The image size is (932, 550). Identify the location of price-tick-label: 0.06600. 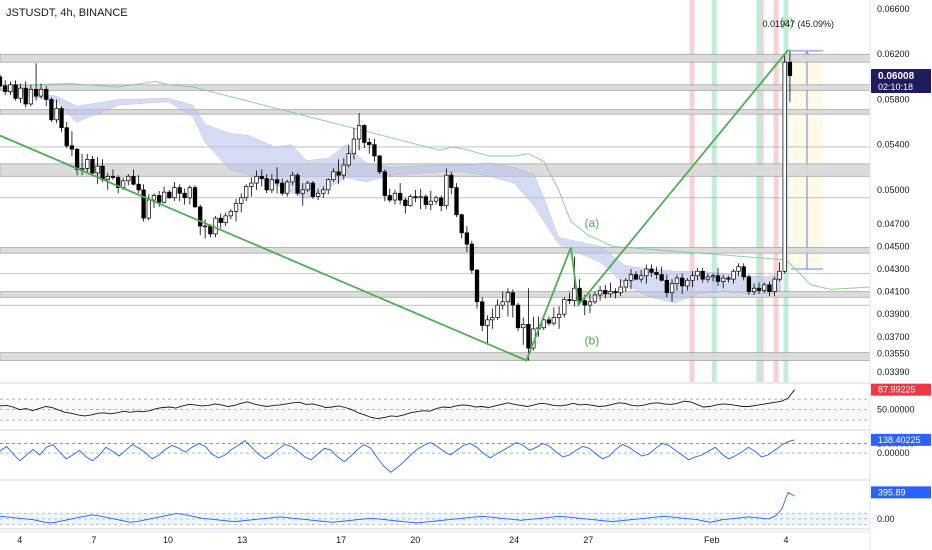
(893, 9).